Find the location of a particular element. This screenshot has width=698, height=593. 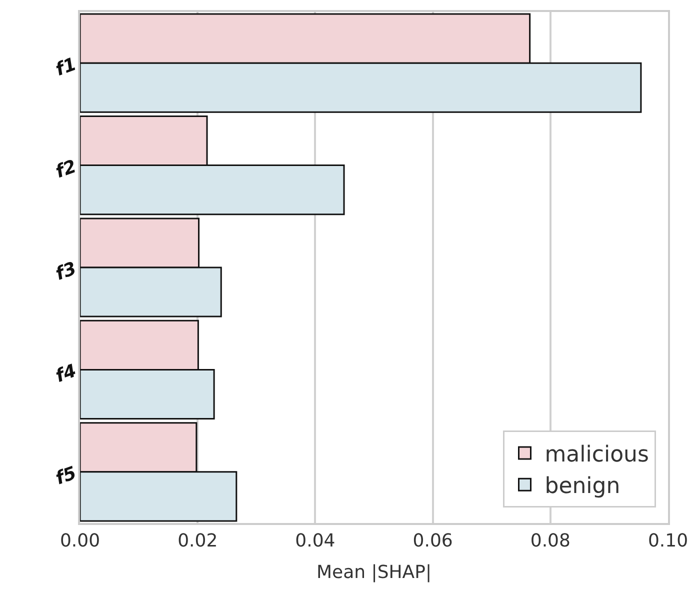

y-tick-label: f3 is located at coordinates (66, 271).